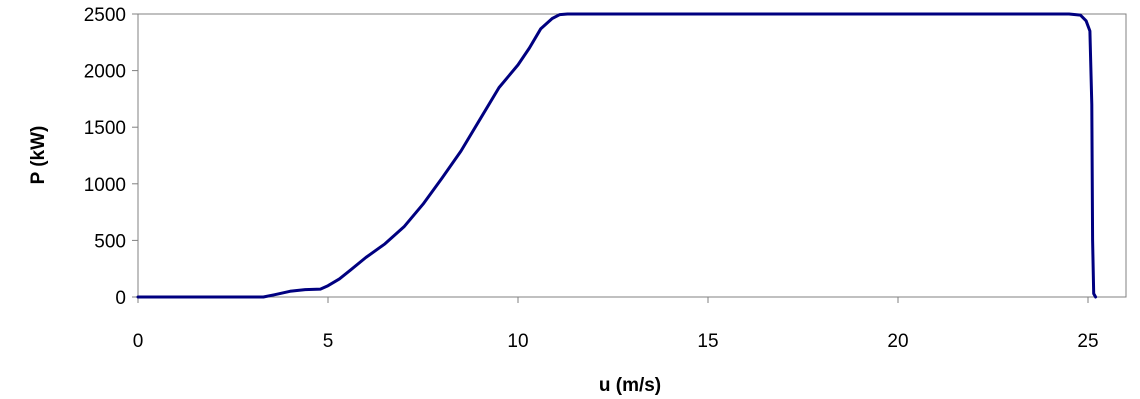 Image resolution: width=1140 pixels, height=399 pixels. I want to click on y-tick-label: 1000, so click(105, 185).